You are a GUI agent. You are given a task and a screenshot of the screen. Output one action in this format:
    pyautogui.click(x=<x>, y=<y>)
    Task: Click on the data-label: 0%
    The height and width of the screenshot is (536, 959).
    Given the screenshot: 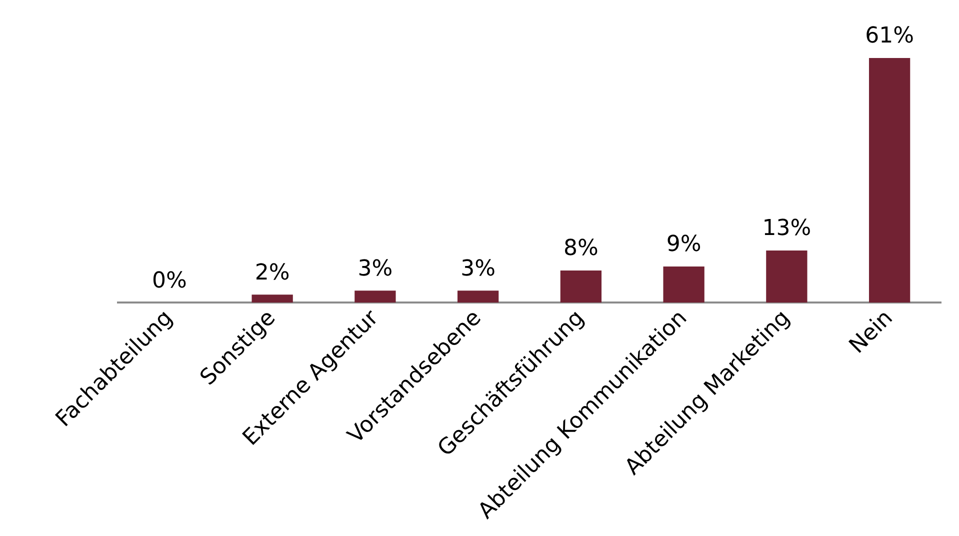 What is the action you would take?
    pyautogui.click(x=169, y=281)
    